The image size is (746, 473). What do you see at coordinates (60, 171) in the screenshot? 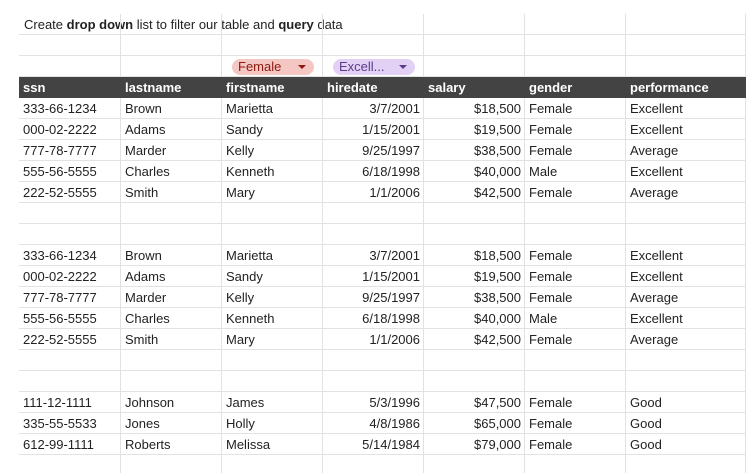
I see `table-cell: 555-56-5555` at bounding box center [60, 171].